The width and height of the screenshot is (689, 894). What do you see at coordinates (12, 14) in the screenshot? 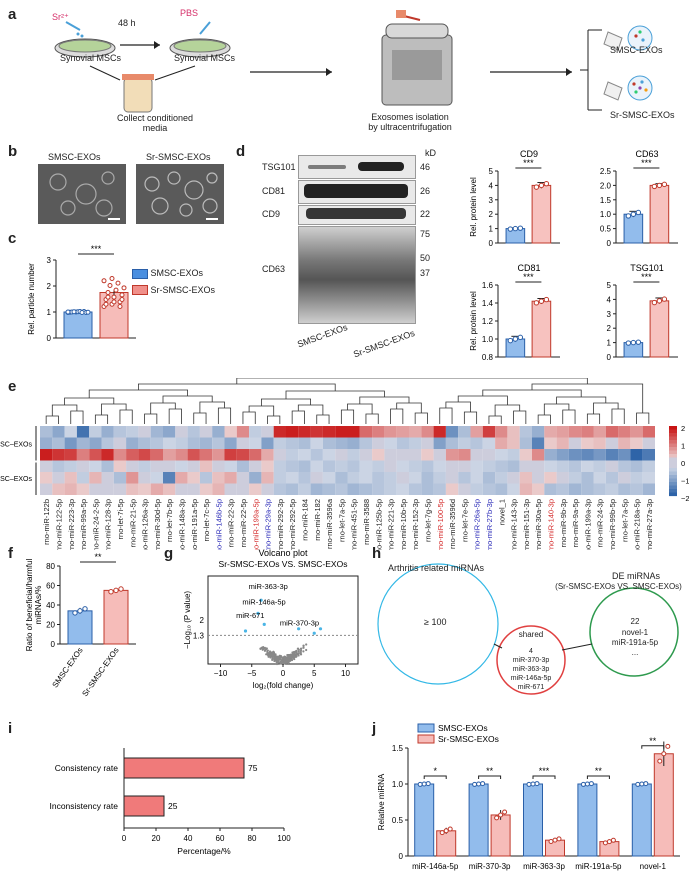
I see `panel-label-a: a` at bounding box center [12, 14].